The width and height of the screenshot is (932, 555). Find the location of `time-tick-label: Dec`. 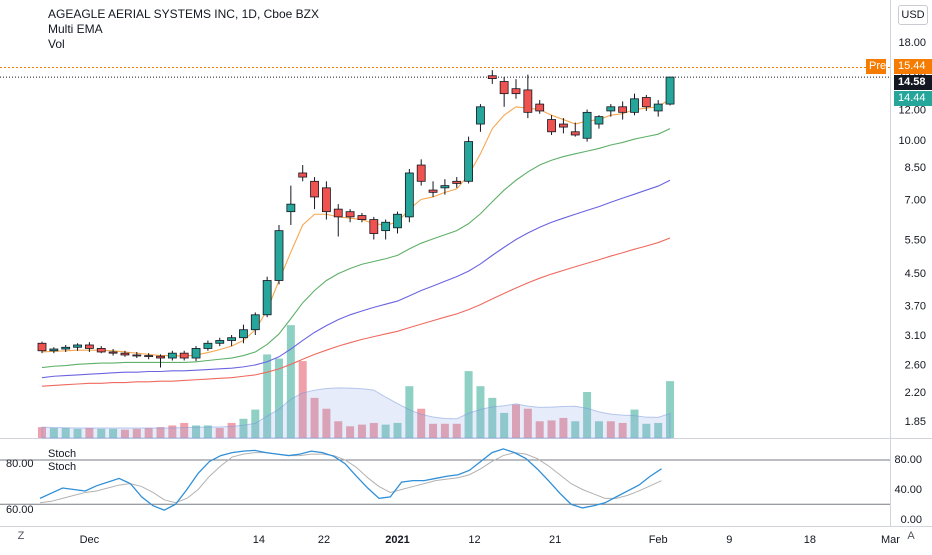

time-tick-label: Dec is located at coordinates (90, 540).